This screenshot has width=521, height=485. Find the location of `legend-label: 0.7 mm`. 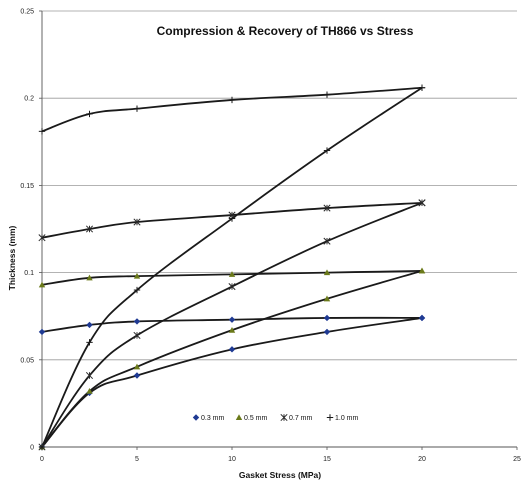

legend-label: 0.7 mm is located at coordinates (301, 418).